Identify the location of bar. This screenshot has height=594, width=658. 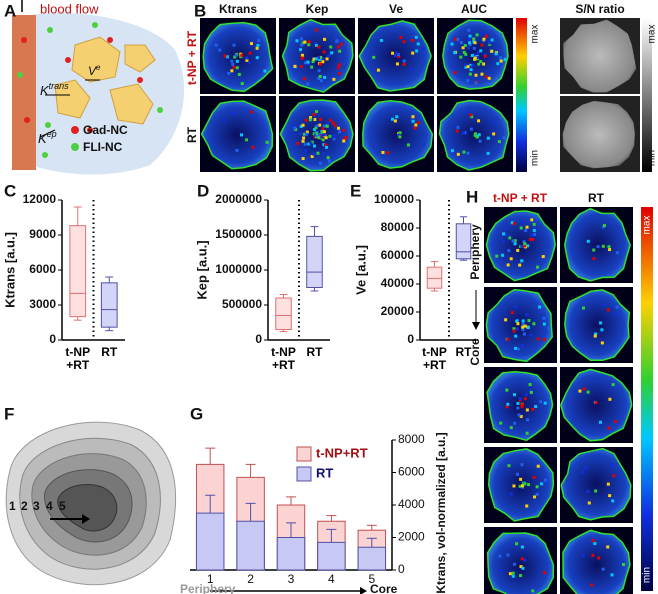
(331, 556).